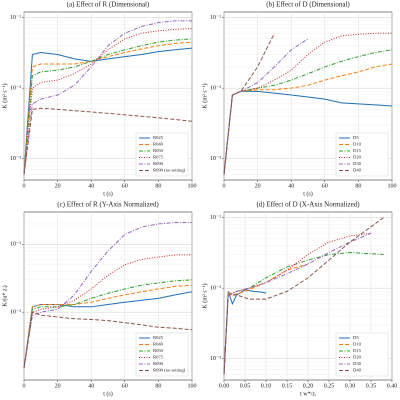 This screenshot has width=400, height=400. I want to click on x-axis-label: t w*/zᵢ, so click(308, 394).